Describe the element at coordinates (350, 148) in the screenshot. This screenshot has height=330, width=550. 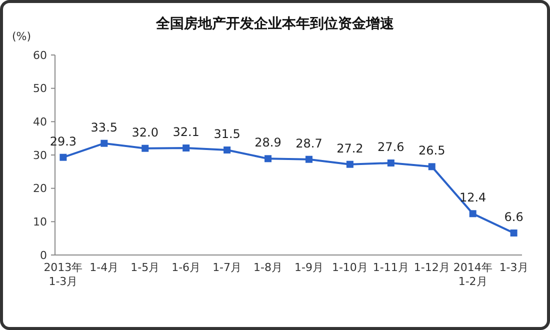
I see `text: 27.2` at that location.